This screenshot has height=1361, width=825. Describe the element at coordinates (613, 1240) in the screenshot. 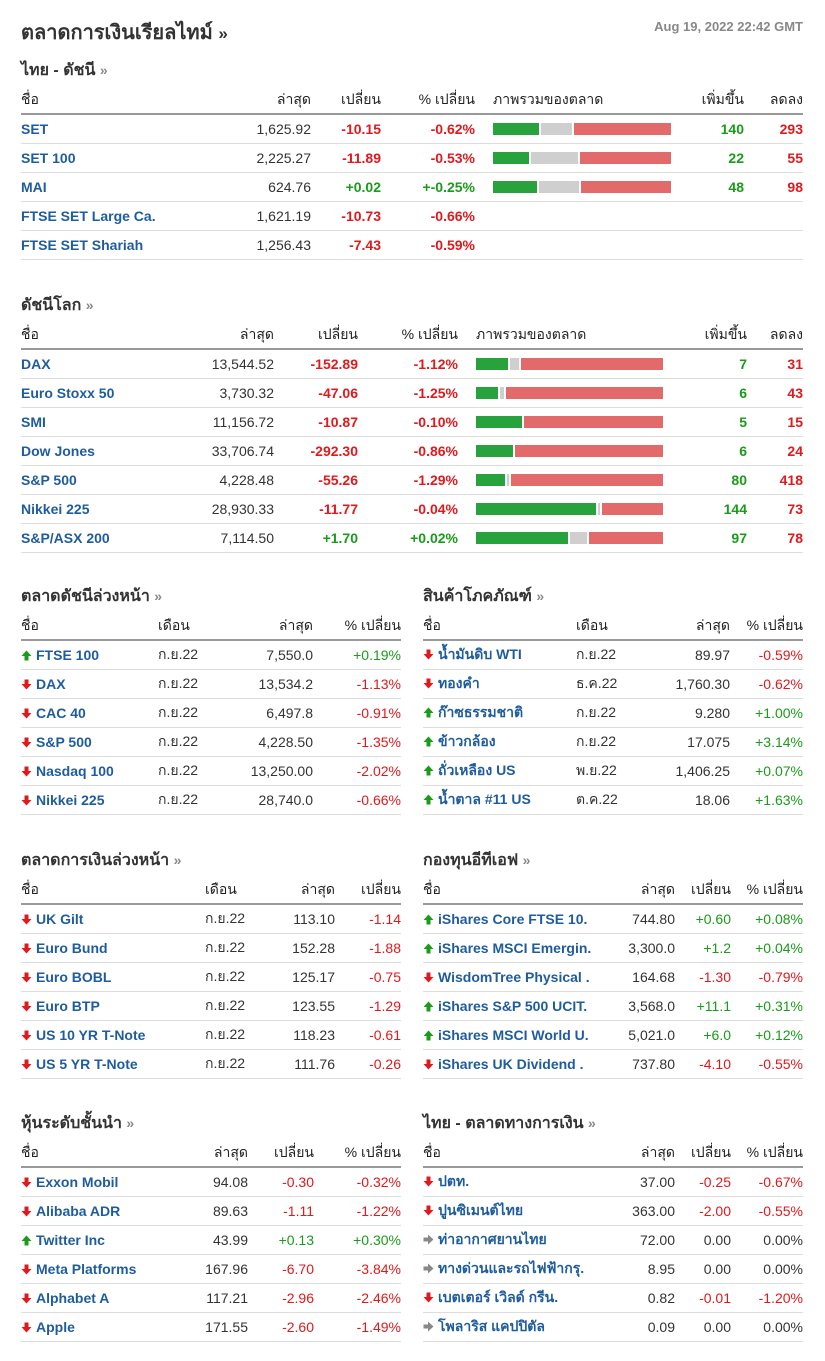

I see `table-row: ท่าอากาศยานไทย 72.00 0.00 0.00%` at that location.